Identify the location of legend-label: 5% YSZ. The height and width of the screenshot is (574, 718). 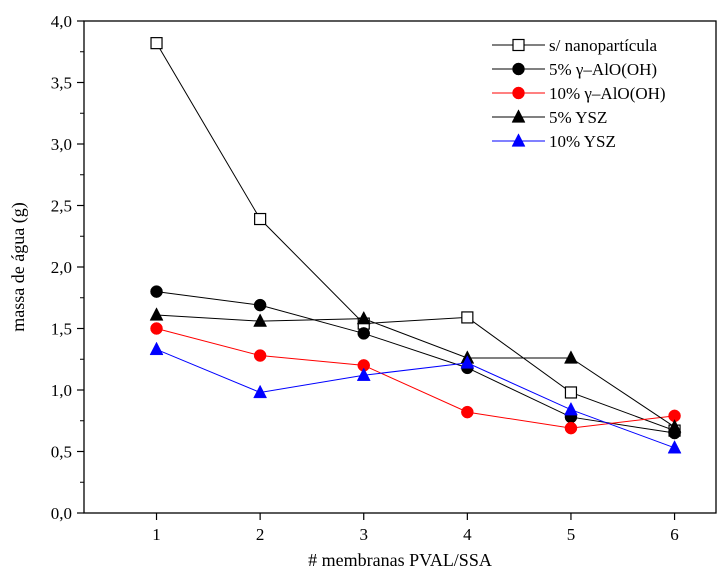
(578, 117).